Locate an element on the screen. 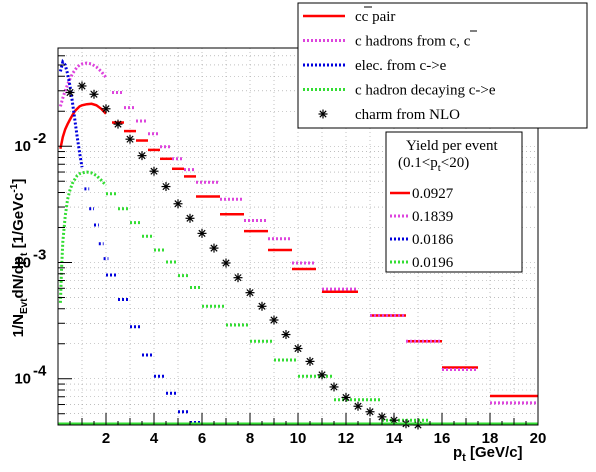 This screenshot has width=596, height=472. y-tick-exponent: -4 is located at coordinates (40, 371).